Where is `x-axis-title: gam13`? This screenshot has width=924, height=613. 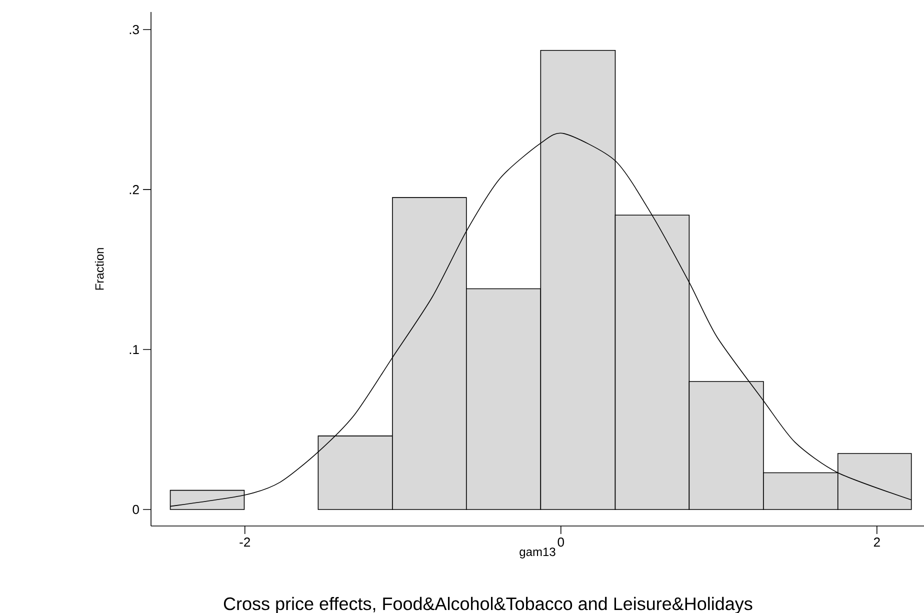 x-axis-title: gam13 is located at coordinates (538, 553).